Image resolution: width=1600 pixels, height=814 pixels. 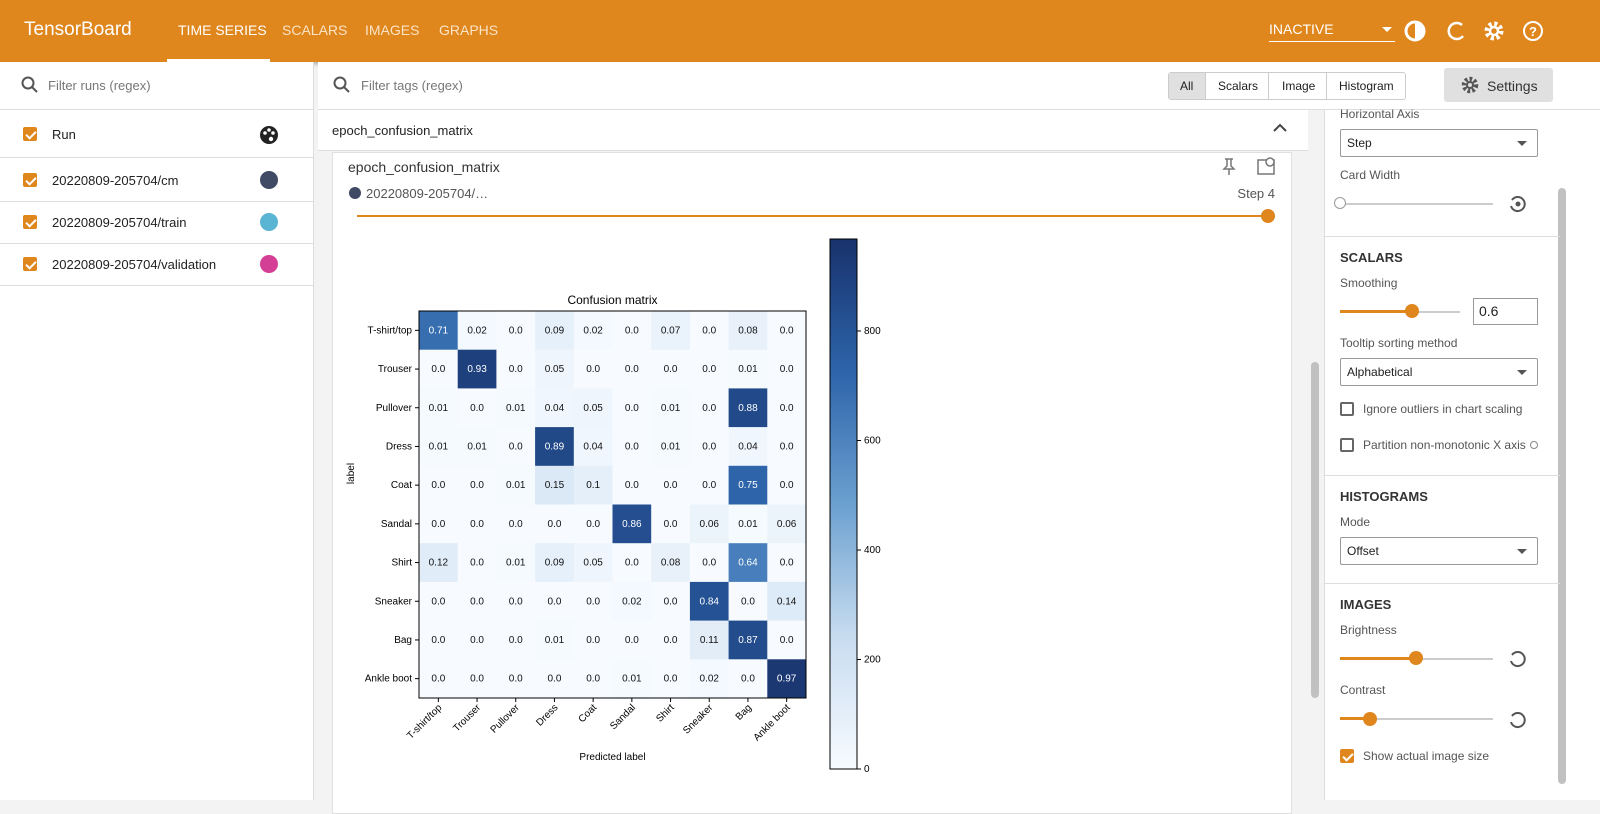 What do you see at coordinates (1270, 162) in the screenshot?
I see `image-icon-lens` at bounding box center [1270, 162].